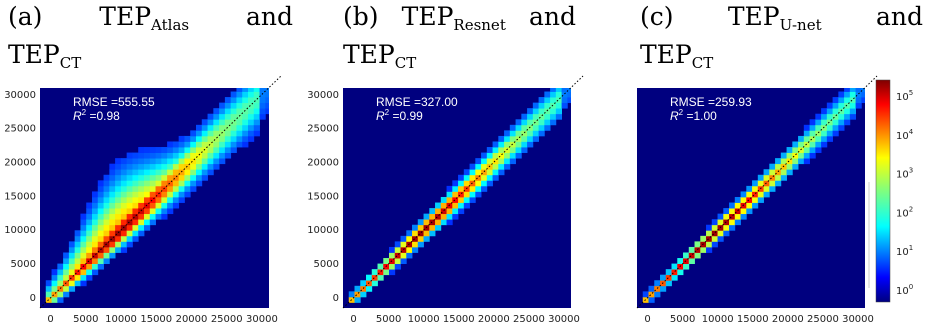  Describe the element at coordinates (114, 102) in the screenshot. I see `rmse-annotation: RMSE =555.55` at that location.